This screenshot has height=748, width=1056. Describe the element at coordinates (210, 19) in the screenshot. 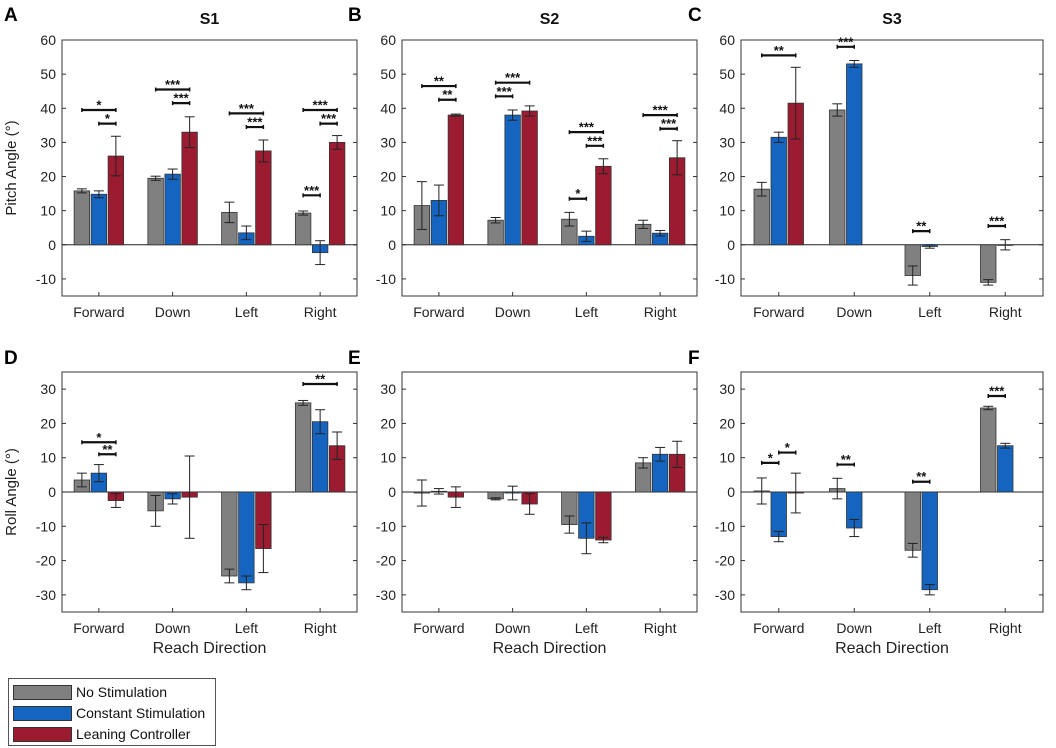

I see `panel-title: S1` at that location.